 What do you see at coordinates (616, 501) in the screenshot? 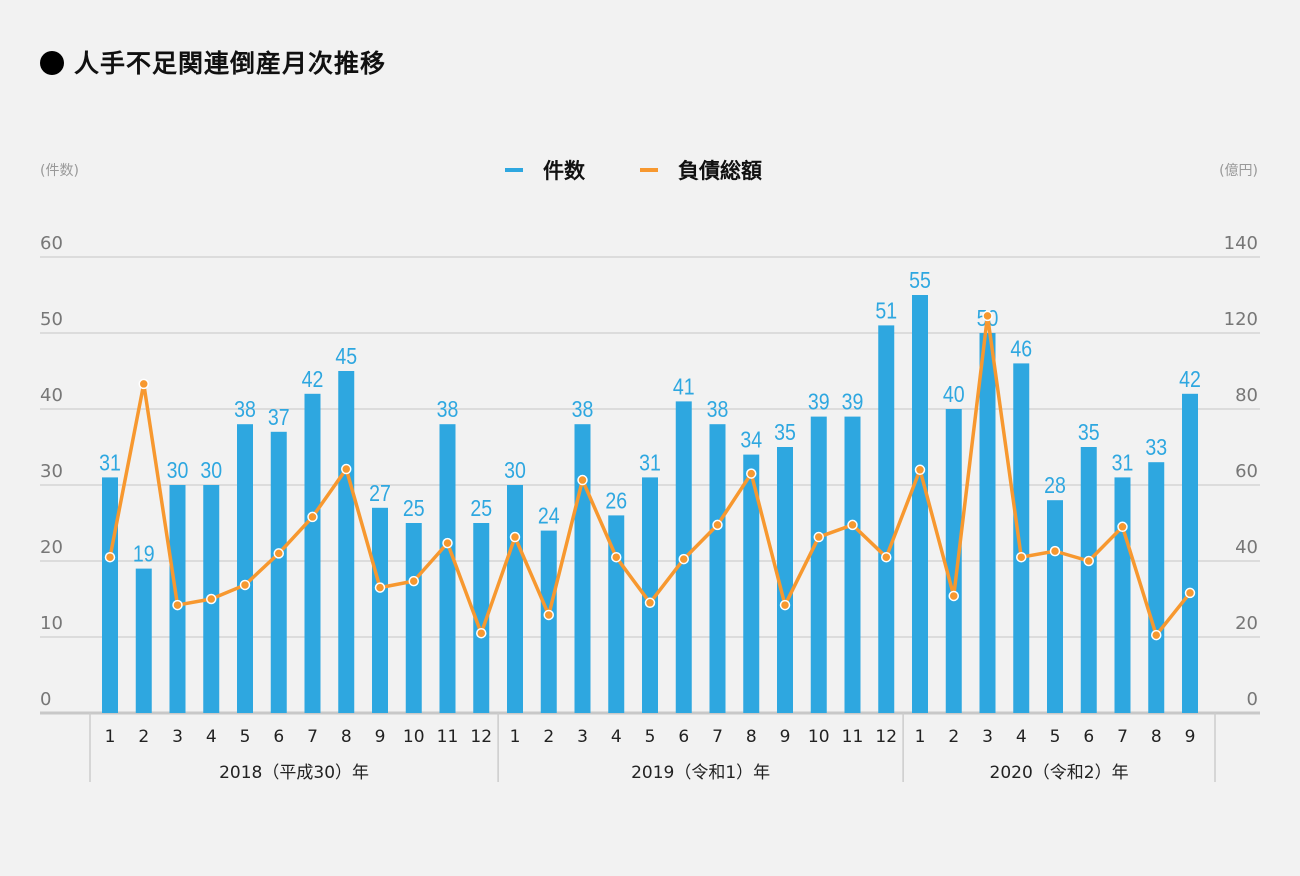
I see `bar-data-label: 26` at bounding box center [616, 501].